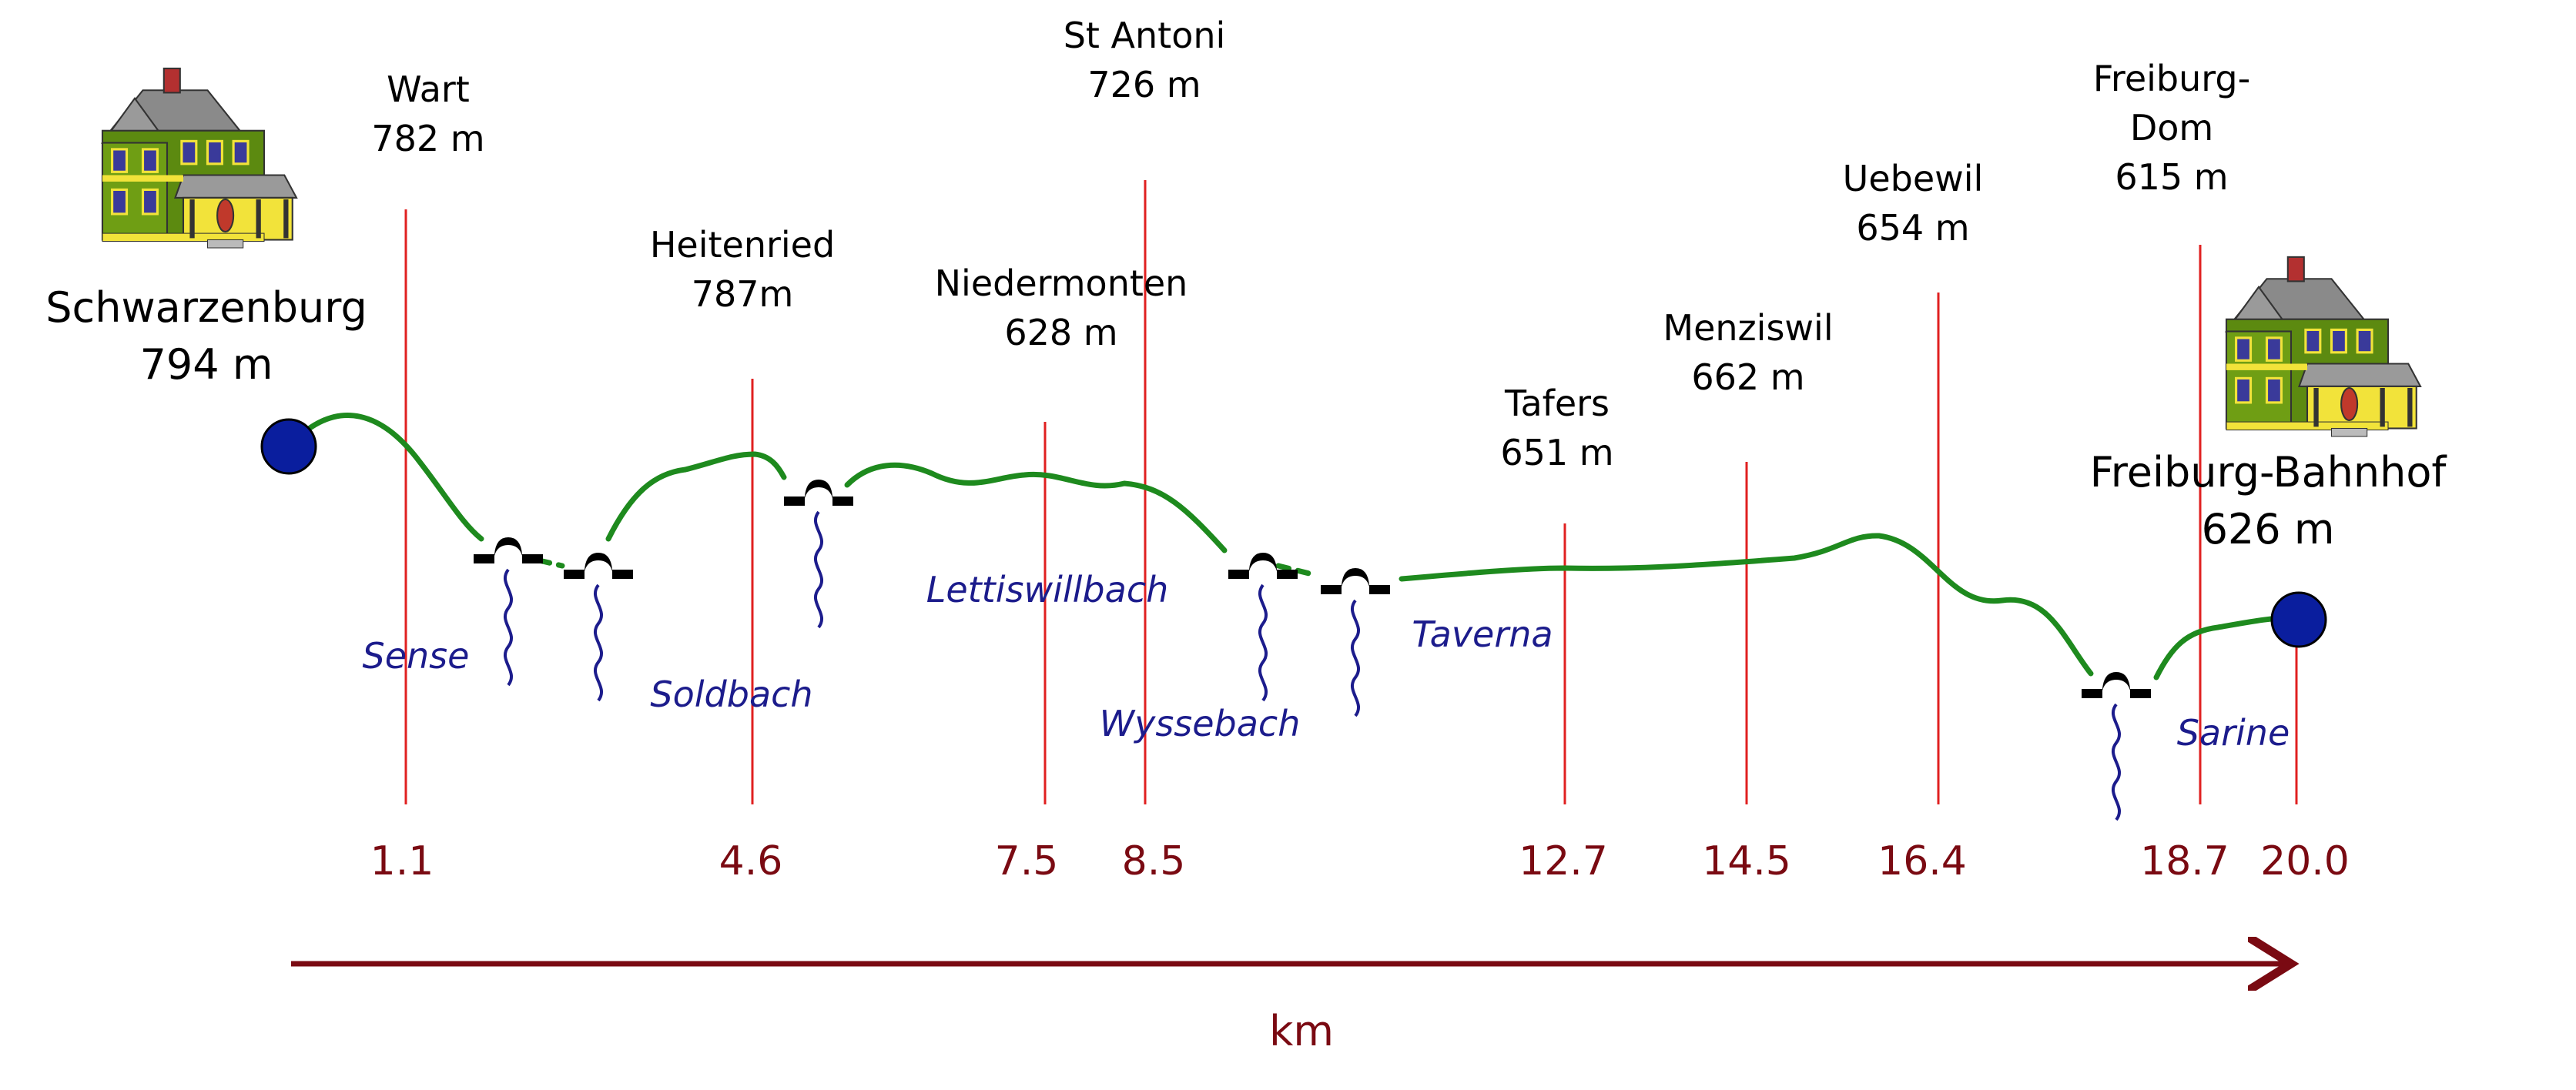 The image size is (2576, 1090). I want to click on waypoint-elevation: 615 m, so click(2171, 177).